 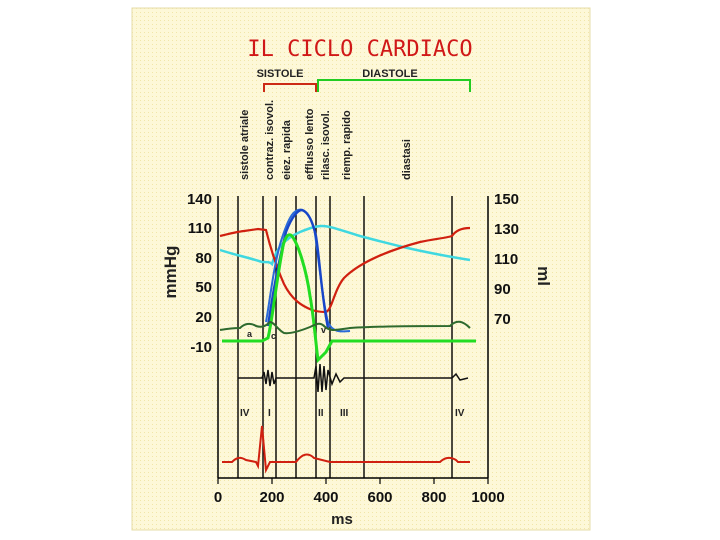 I want to click on right-tick-90: 90, so click(x=502, y=289).